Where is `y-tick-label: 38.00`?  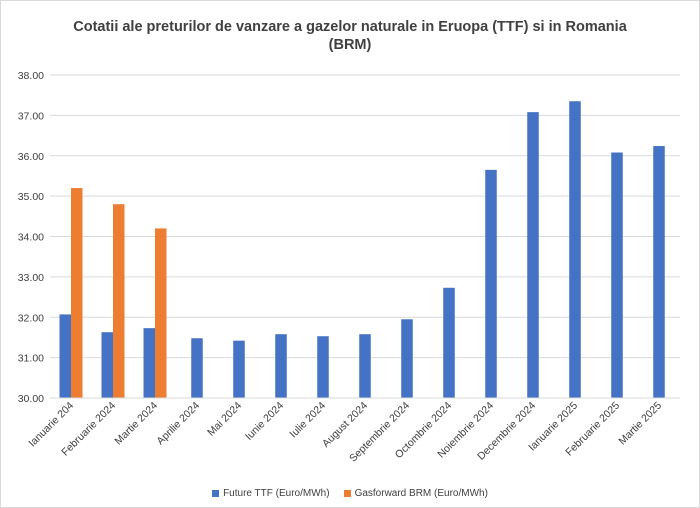 y-tick-label: 38.00 is located at coordinates (31, 76).